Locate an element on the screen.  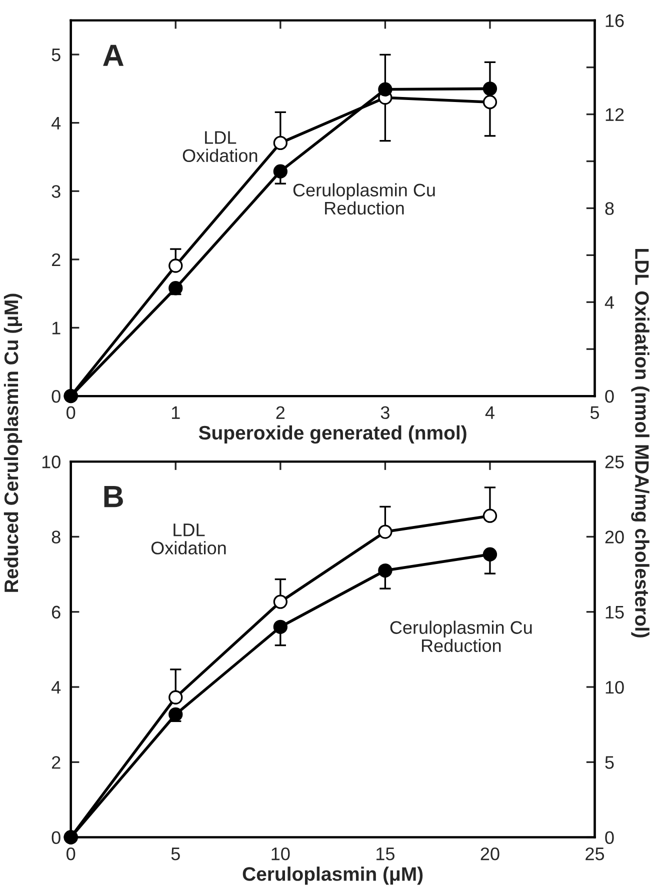
y-tick-label: 1 is located at coordinates (56, 328).